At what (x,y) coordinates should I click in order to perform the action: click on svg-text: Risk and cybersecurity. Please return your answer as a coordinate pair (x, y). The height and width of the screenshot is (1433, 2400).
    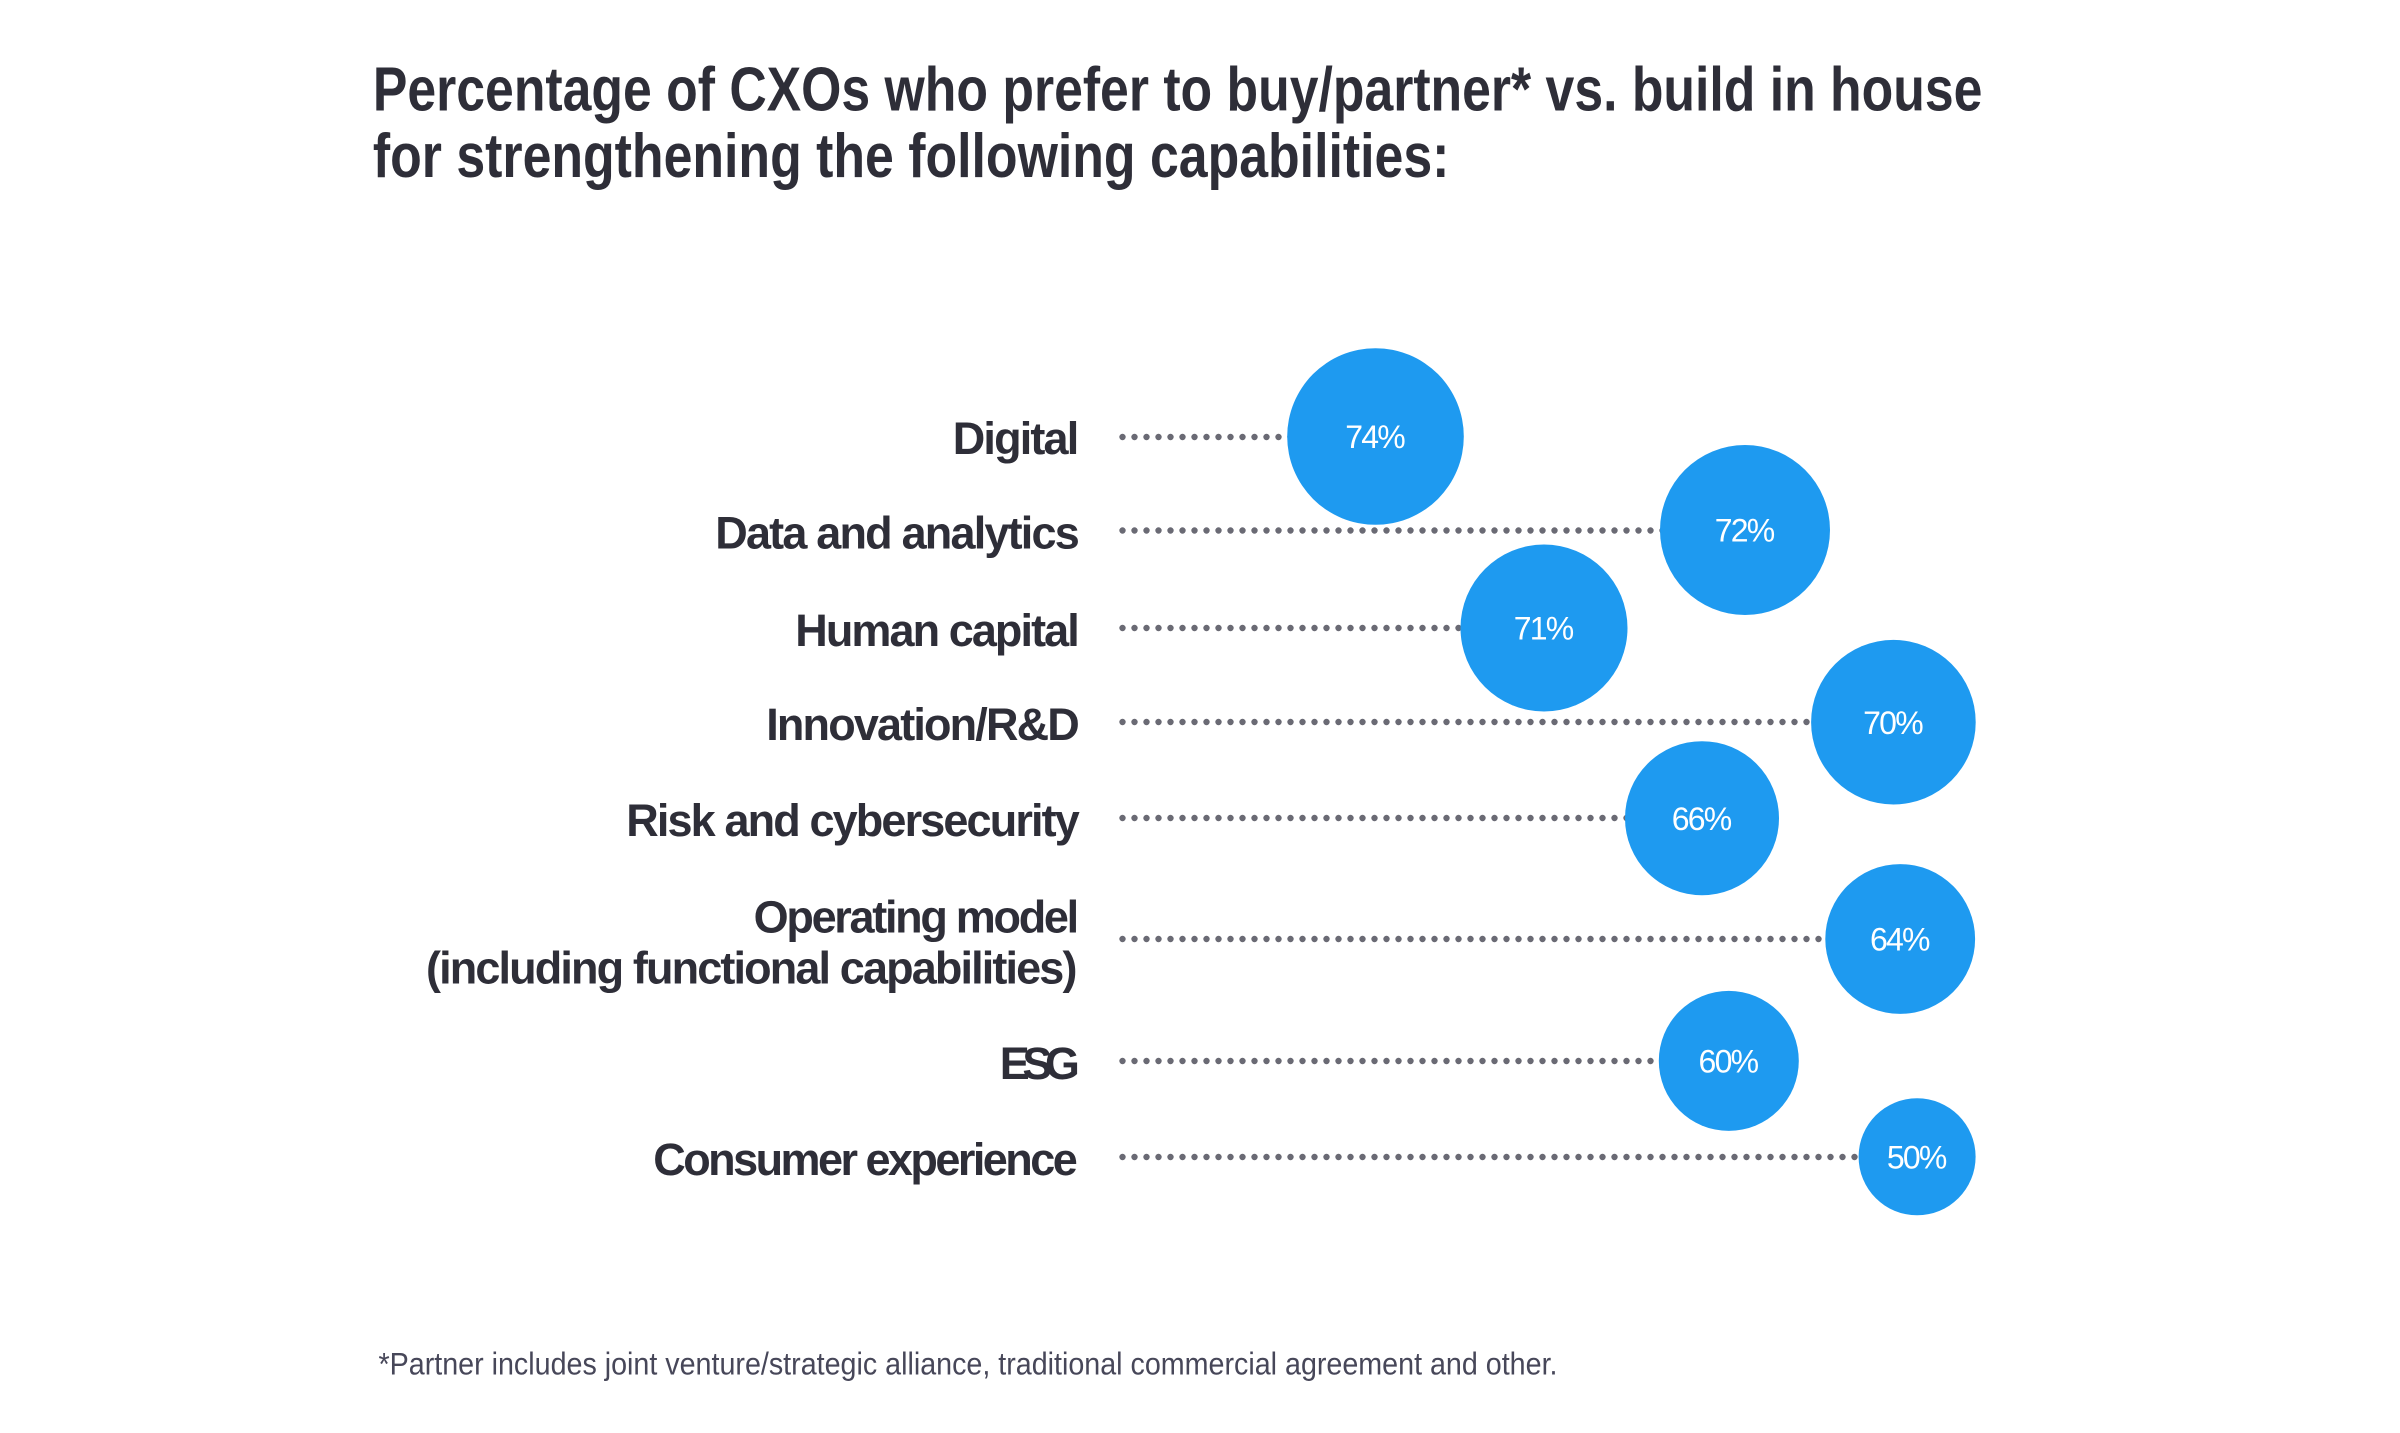
    Looking at the image, I should click on (853, 820).